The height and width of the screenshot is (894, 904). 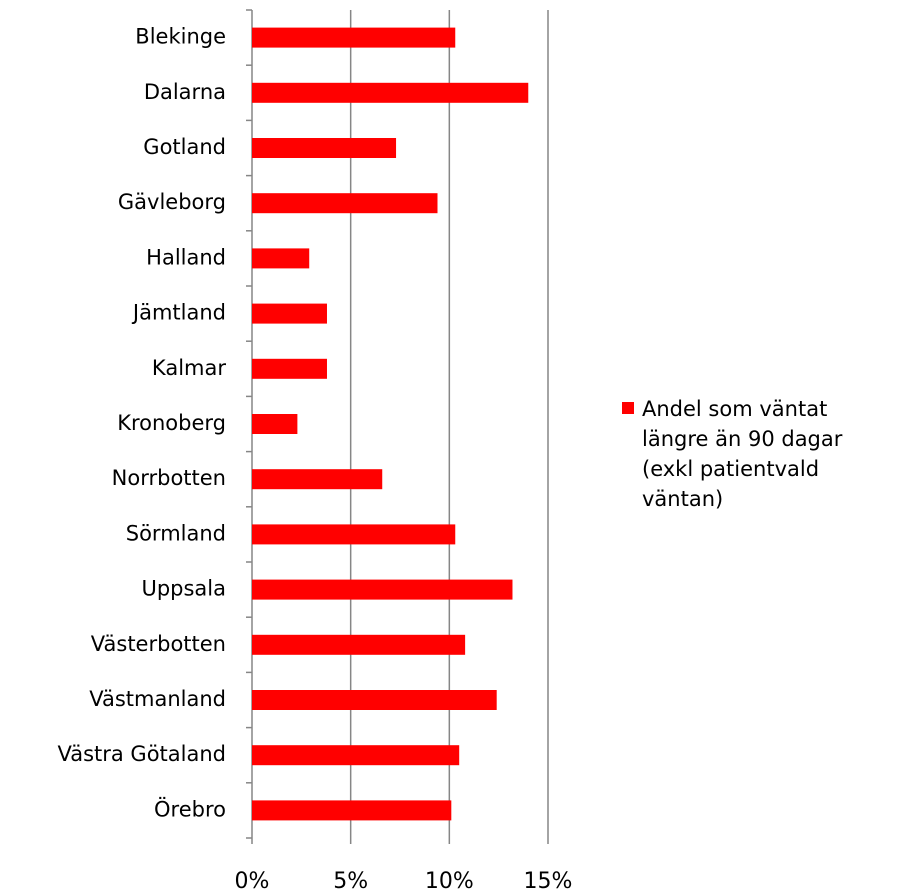 What do you see at coordinates (158, 644) in the screenshot?
I see `y-tick-label: Västerbotten` at bounding box center [158, 644].